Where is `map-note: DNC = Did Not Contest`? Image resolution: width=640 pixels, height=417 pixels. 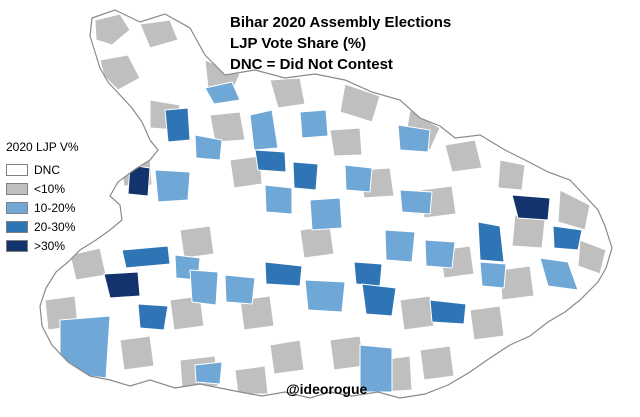
map-note: DNC = Did Not Contest is located at coordinates (311, 64).